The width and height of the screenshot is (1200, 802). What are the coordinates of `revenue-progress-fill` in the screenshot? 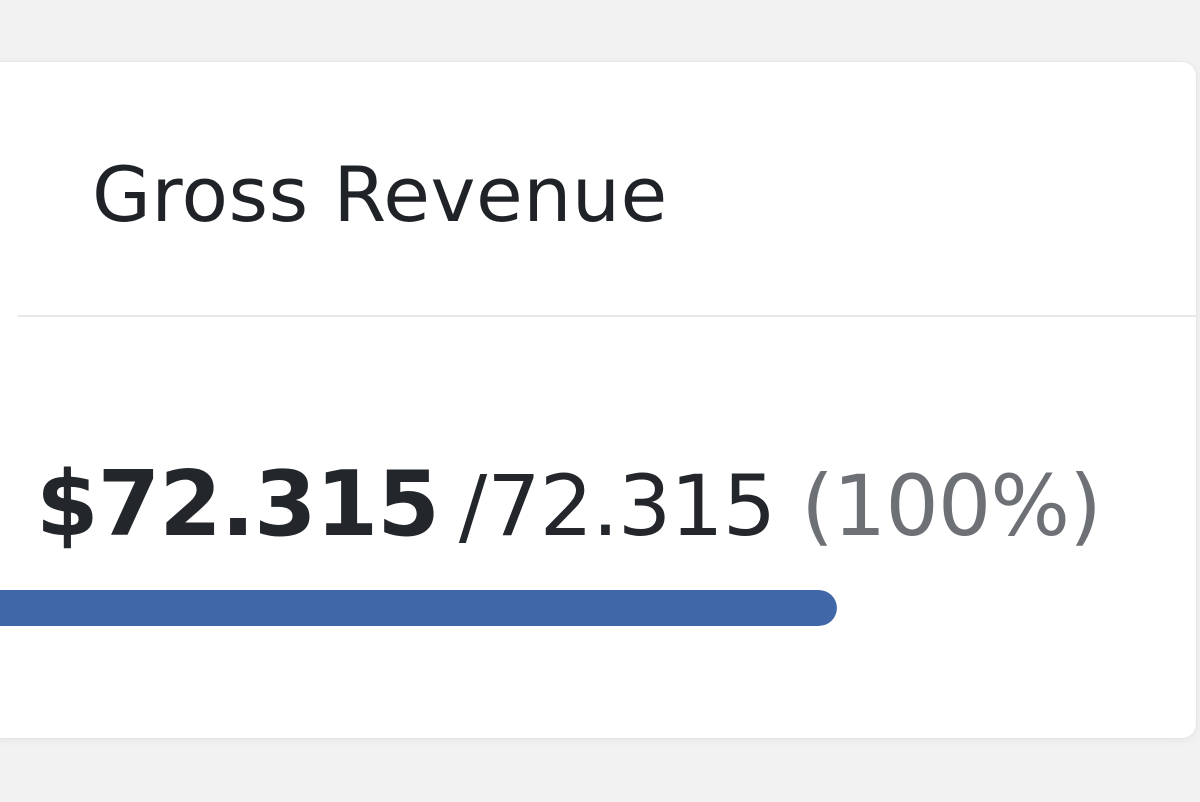 It's located at (418, 608).